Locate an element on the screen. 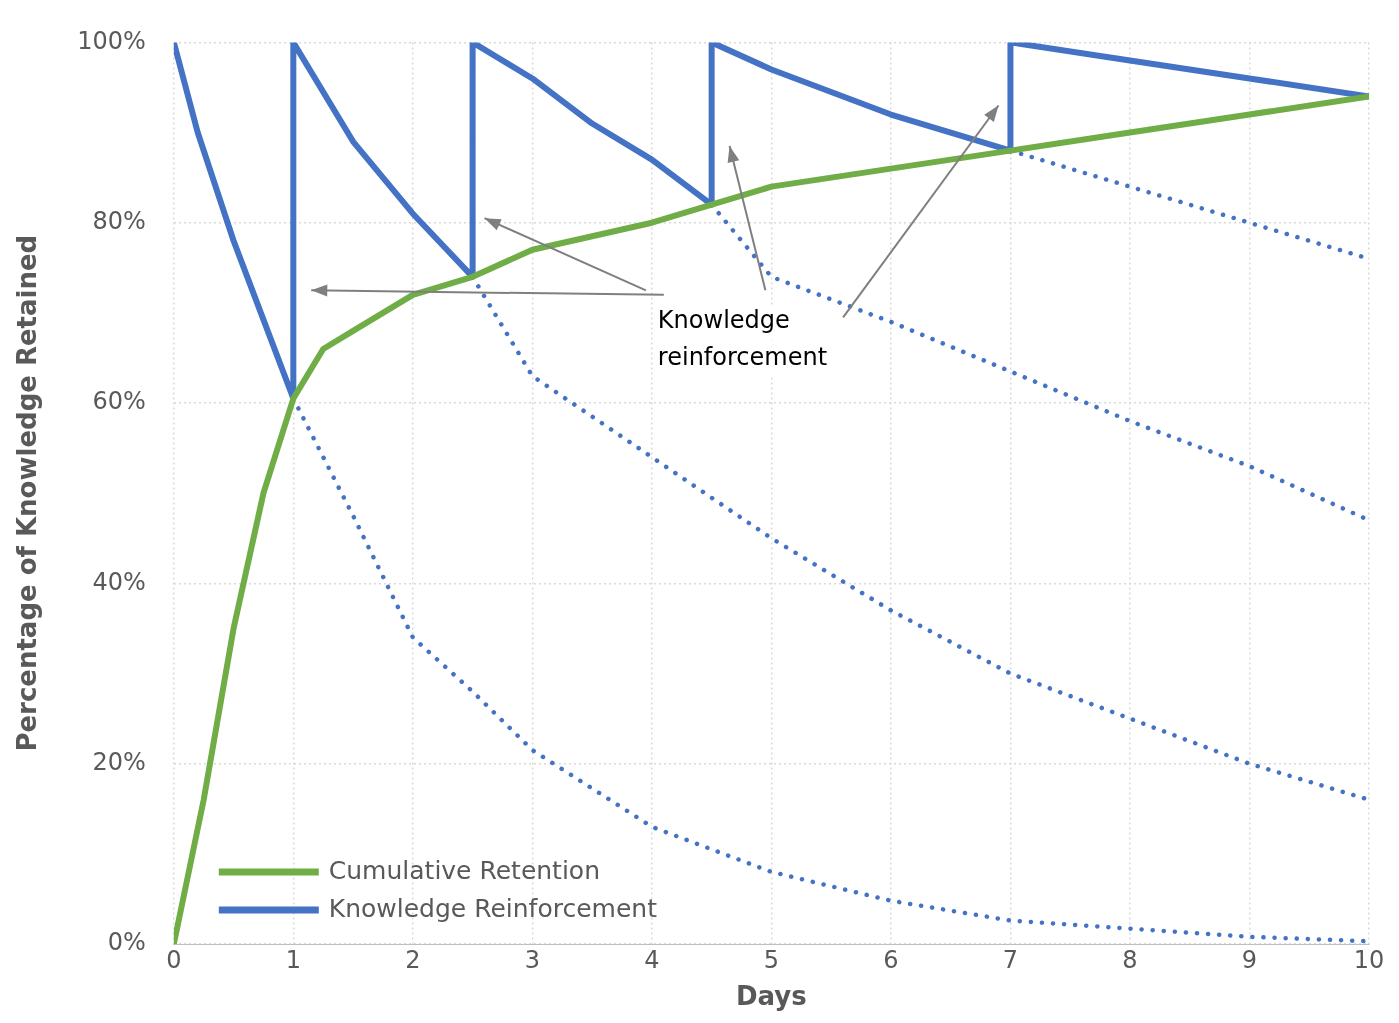  y-tick-label: 60% is located at coordinates (119, 401).